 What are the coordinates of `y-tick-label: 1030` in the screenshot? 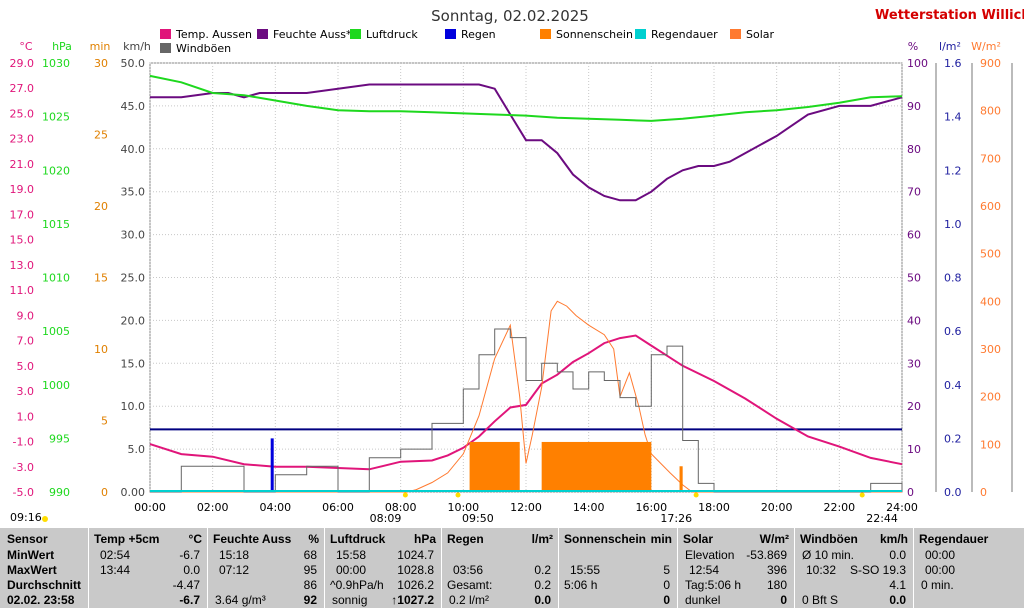 It's located at (56, 63).